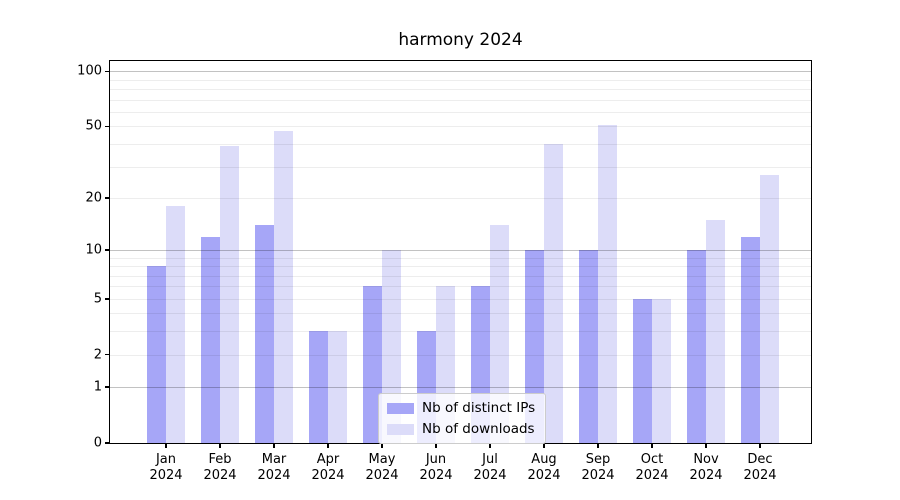 Image resolution: width=900 pixels, height=500 pixels. Describe the element at coordinates (93, 198) in the screenshot. I see `y-tick-label: 20` at that location.